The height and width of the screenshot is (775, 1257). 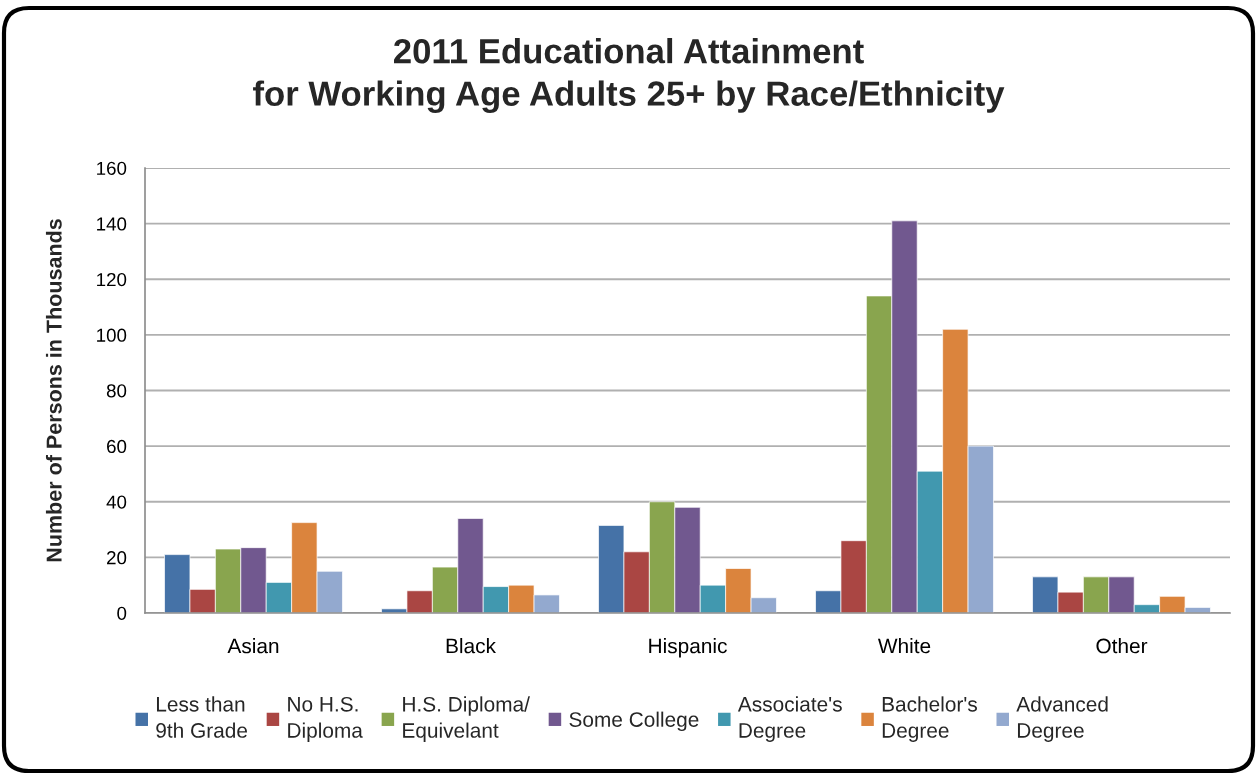 I want to click on y-tick-label: 80, so click(x=116, y=391).